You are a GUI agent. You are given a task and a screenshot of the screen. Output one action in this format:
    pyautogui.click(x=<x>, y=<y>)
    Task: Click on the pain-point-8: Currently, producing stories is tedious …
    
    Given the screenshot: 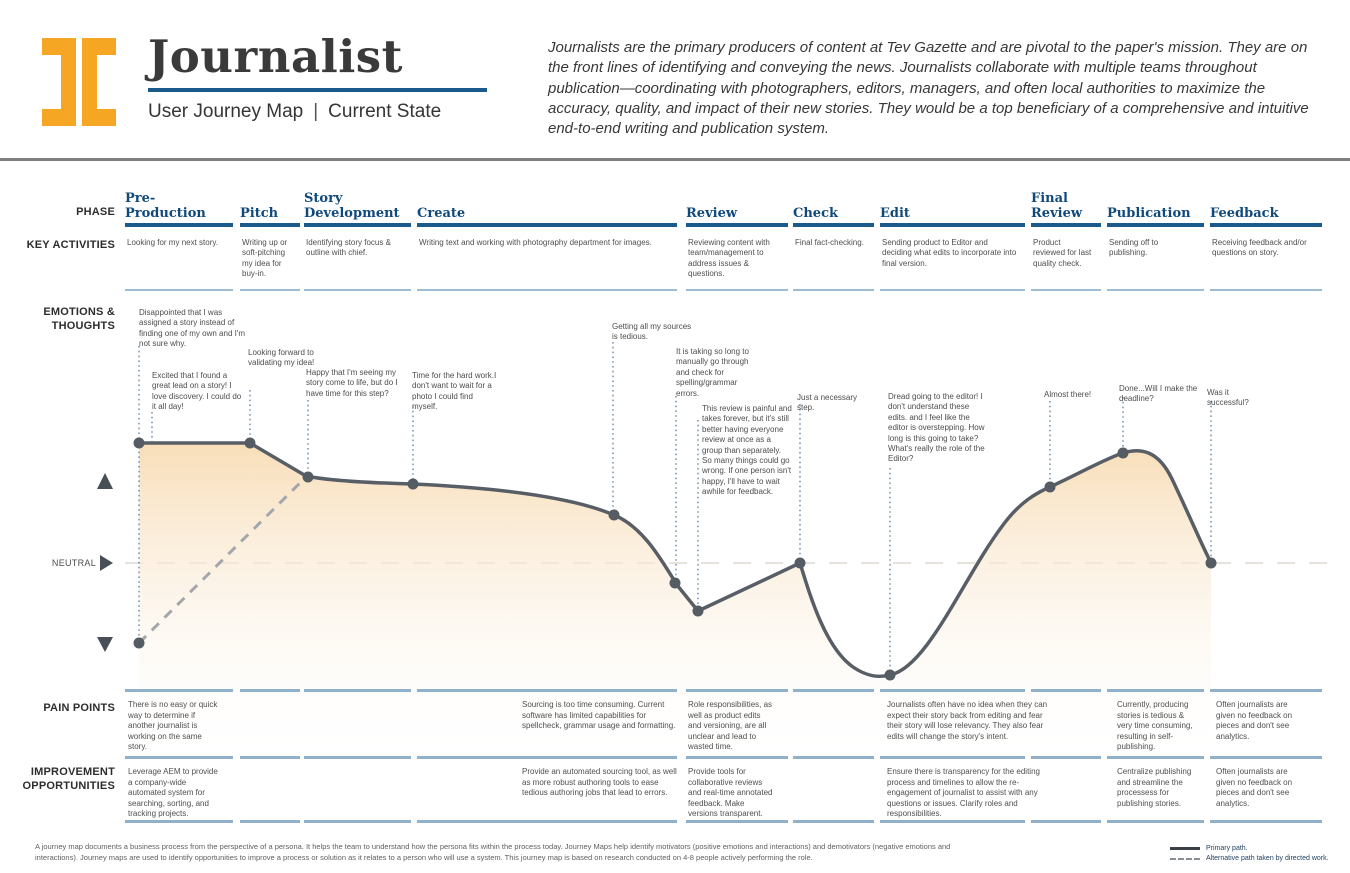 What is the action you would take?
    pyautogui.click(x=1155, y=726)
    